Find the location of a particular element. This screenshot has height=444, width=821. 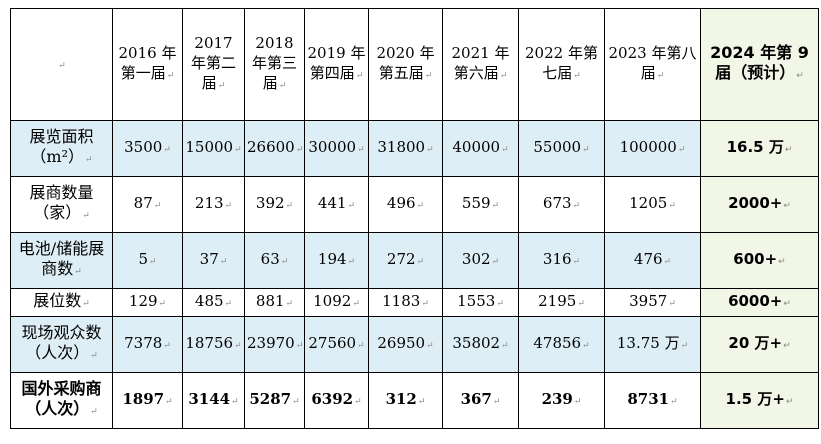

cell: 1092↵ is located at coordinates (336, 302).